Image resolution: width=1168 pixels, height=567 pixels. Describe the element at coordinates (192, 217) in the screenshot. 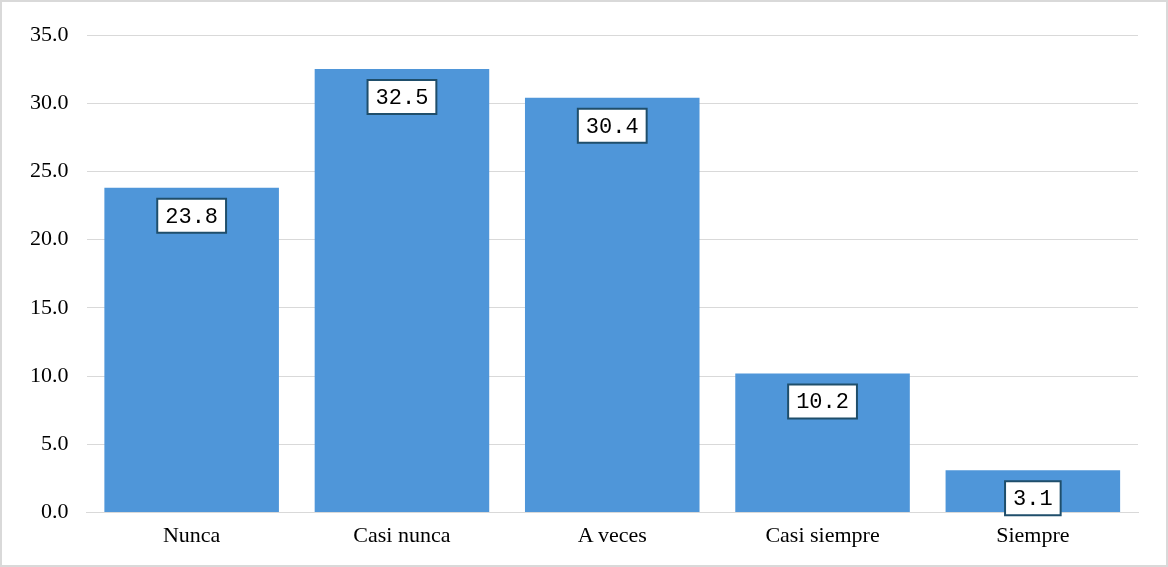

I see `data-label: 23.8` at that location.